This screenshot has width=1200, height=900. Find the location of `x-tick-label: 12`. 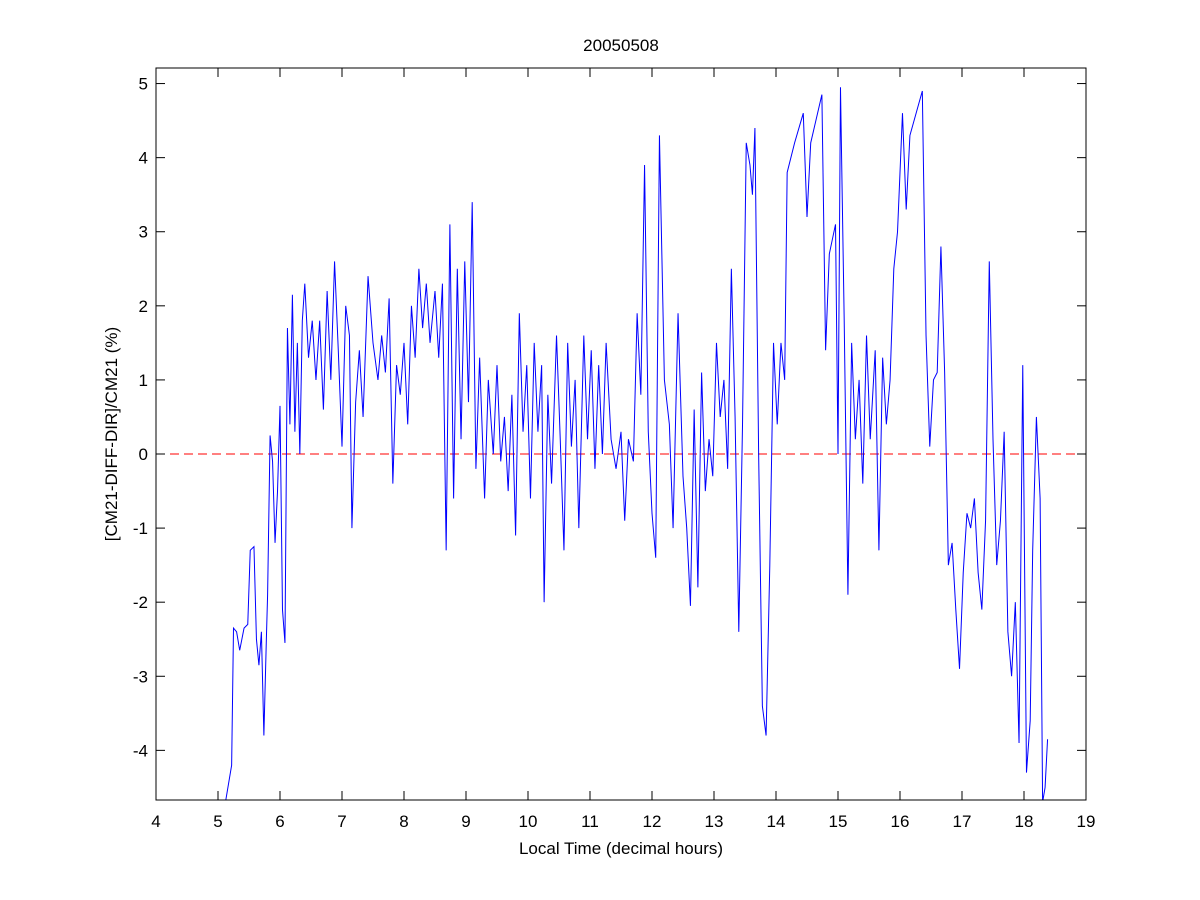

x-tick-label: 12 is located at coordinates (652, 821).